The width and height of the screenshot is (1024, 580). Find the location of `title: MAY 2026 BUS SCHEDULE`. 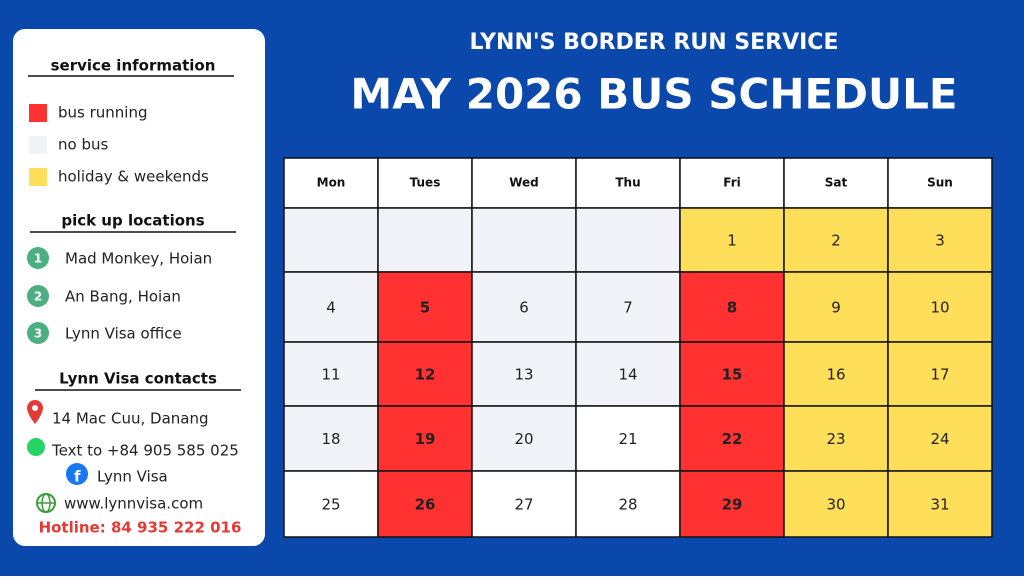

title: MAY 2026 BUS SCHEDULE is located at coordinates (653, 94).